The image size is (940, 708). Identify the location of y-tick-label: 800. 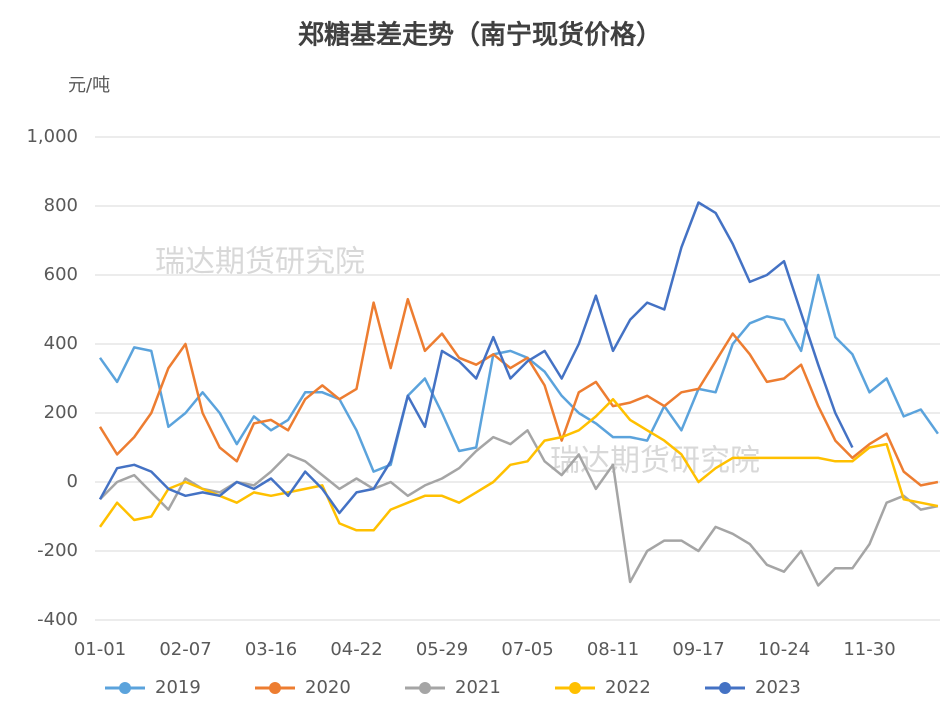
(61, 205).